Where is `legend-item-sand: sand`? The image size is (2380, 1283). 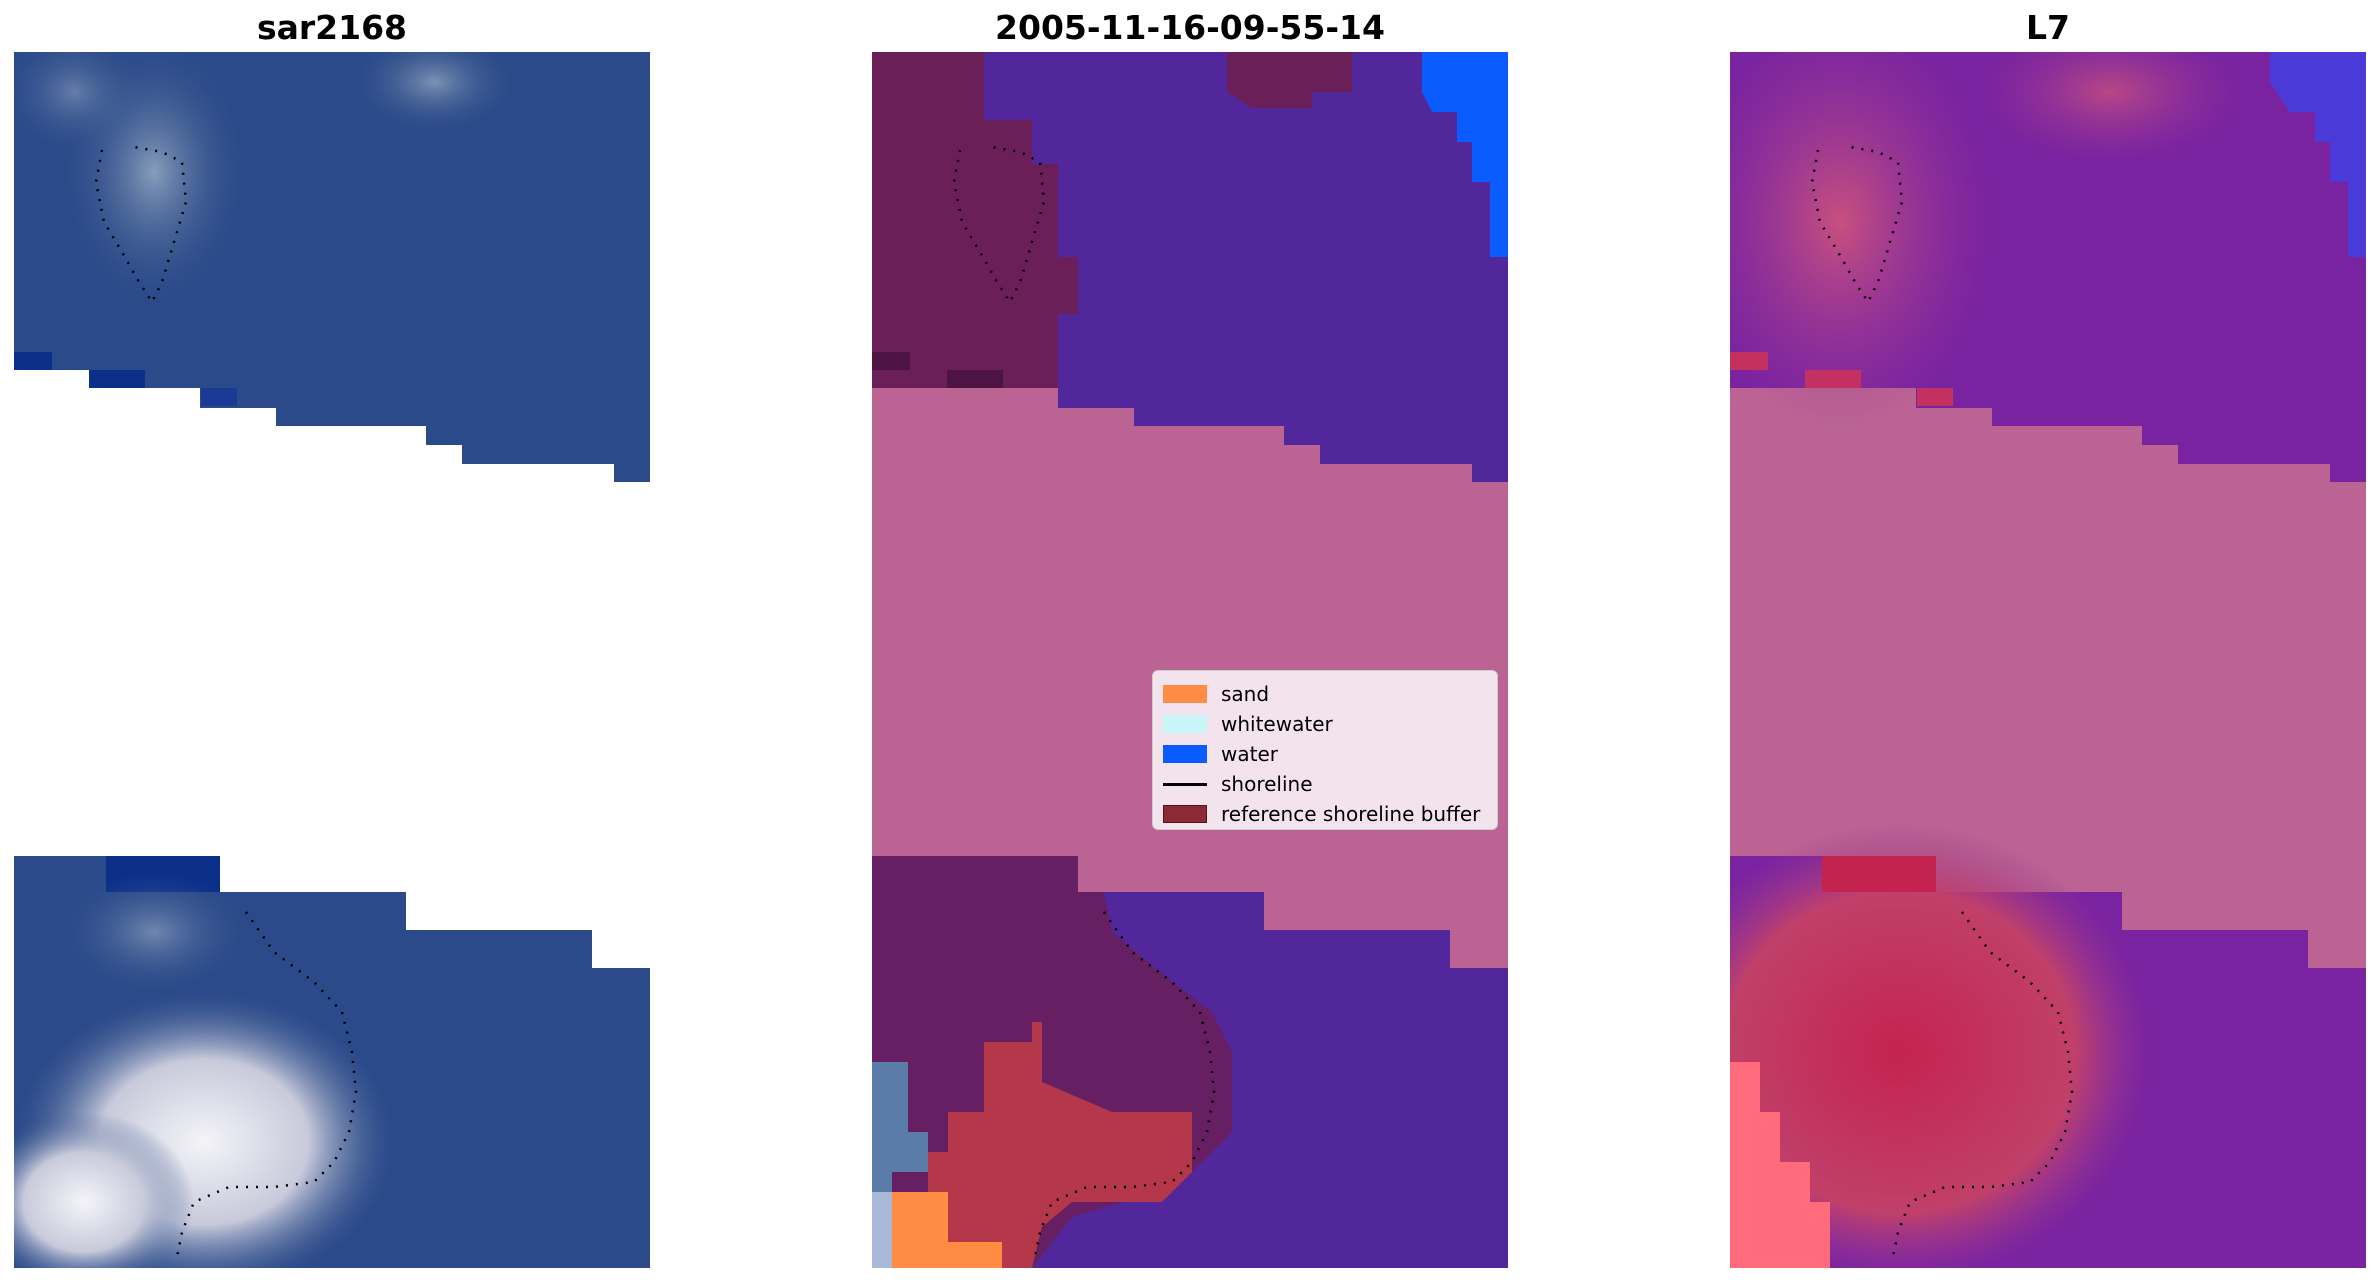
legend-item-sand: sand is located at coordinates (1325, 694).